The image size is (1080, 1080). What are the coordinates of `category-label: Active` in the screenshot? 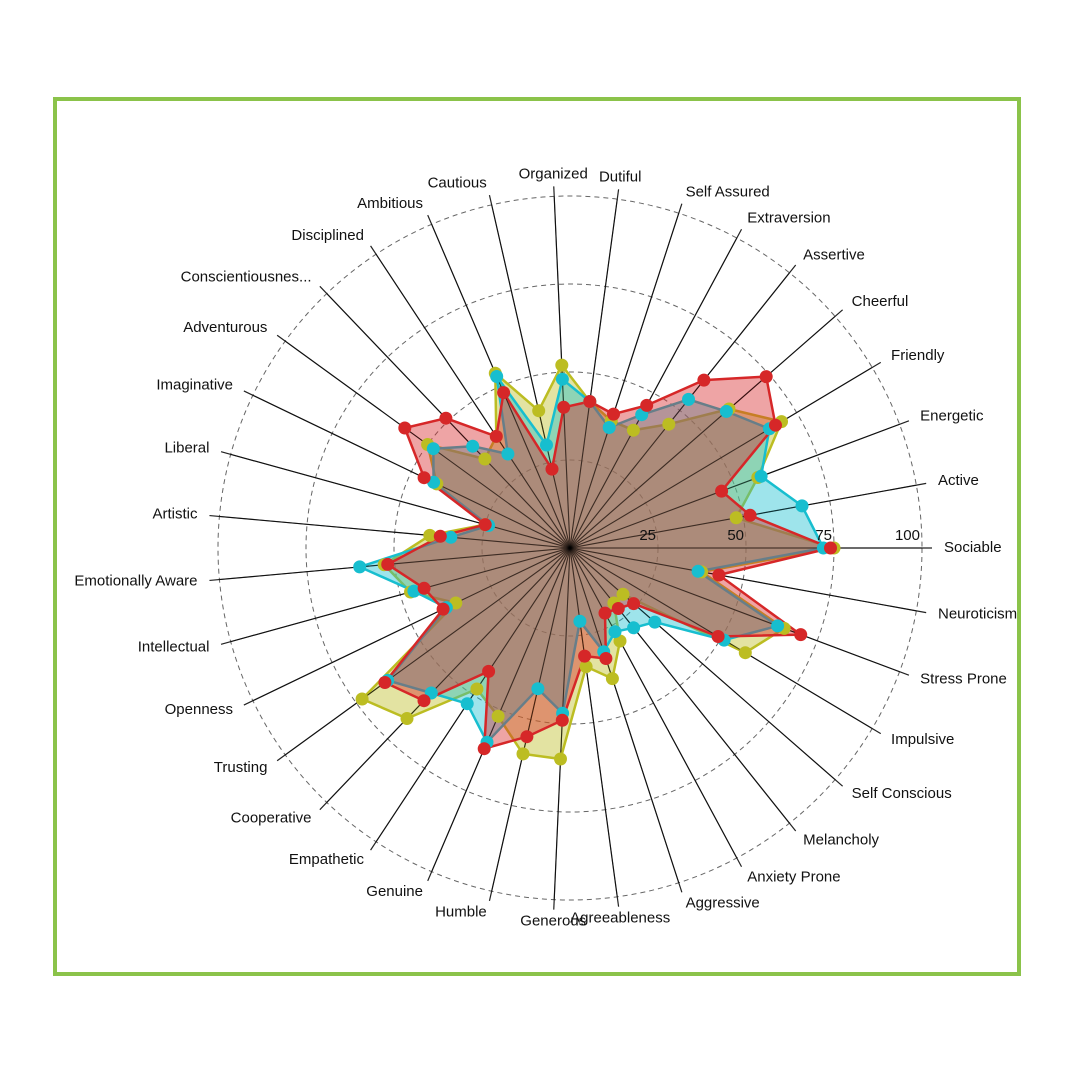 It's located at (958, 480).